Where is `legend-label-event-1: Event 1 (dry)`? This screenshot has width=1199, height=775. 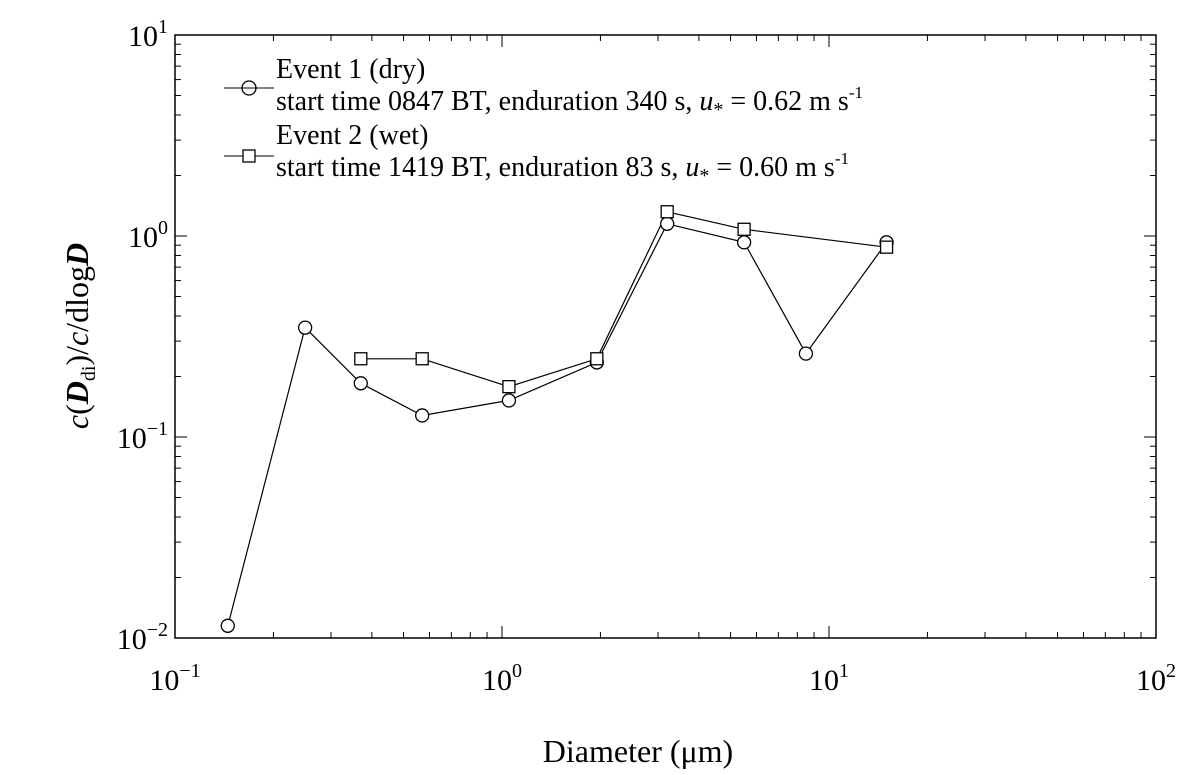 legend-label-event-1: Event 1 (dry) is located at coordinates (350, 69).